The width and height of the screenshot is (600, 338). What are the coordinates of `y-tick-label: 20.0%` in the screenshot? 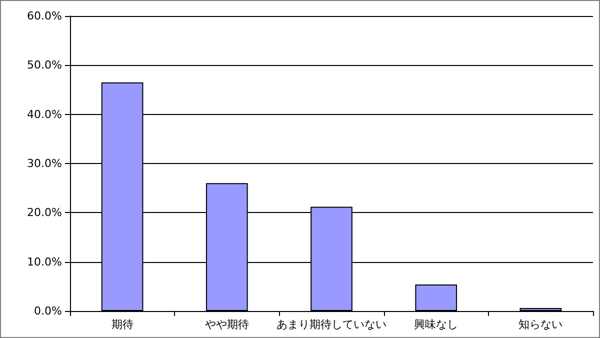 It's located at (44, 213).